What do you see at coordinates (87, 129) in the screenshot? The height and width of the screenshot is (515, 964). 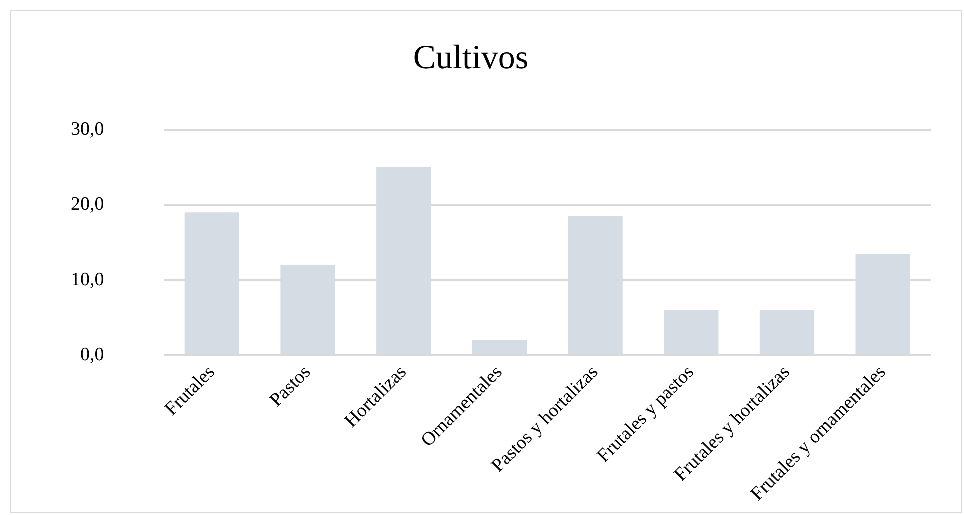 I see `y-tick-label: 30,0` at bounding box center [87, 129].